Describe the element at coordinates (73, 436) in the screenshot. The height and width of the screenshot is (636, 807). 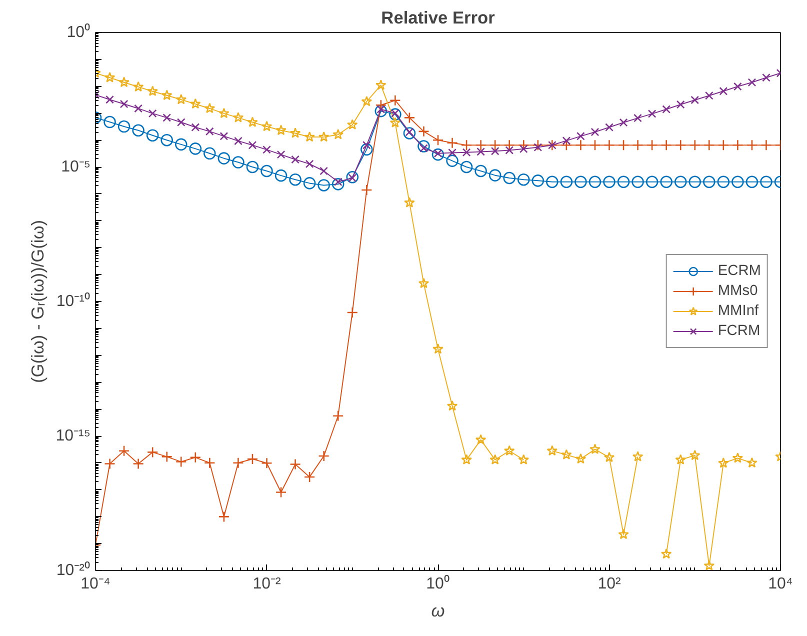
I see `y-tick-label: 10⁻¹⁵` at that location.